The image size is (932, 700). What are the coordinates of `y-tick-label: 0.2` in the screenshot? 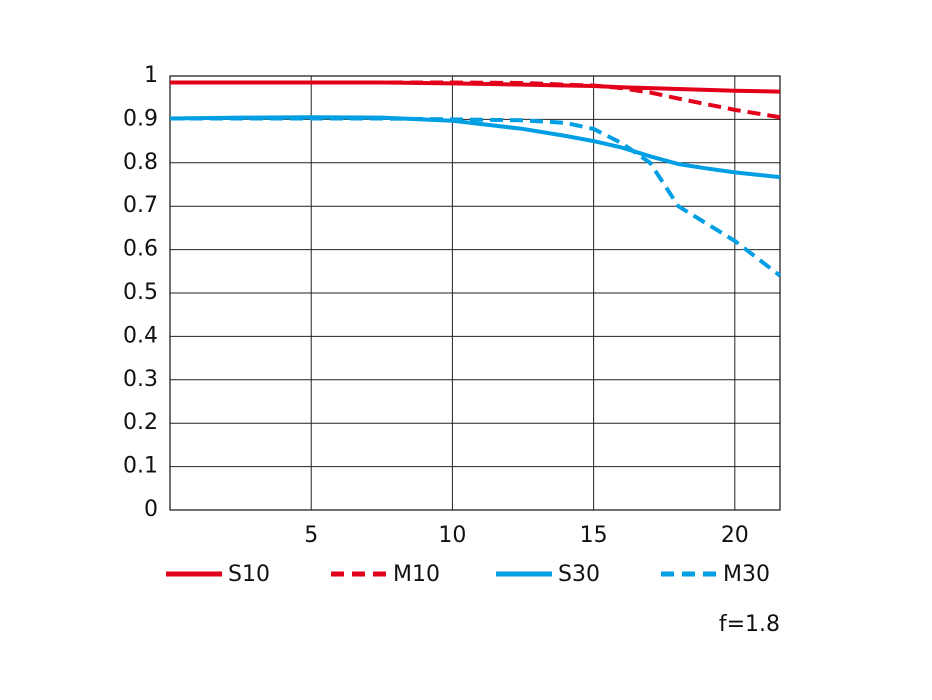 It's located at (140, 422).